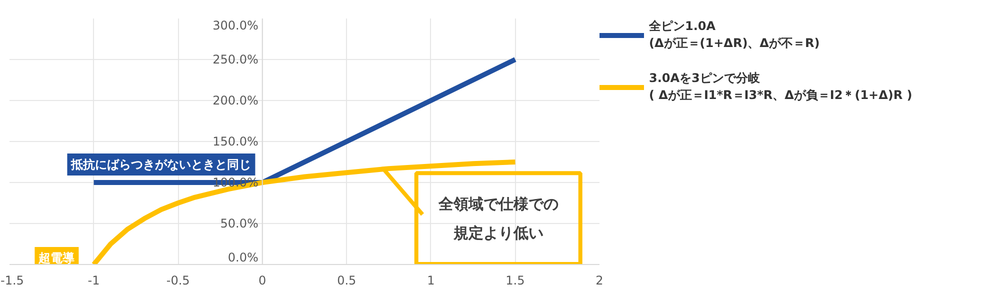 The width and height of the screenshot is (1000, 300). What do you see at coordinates (515, 281) in the screenshot?
I see `x-tick-label: 1.5` at bounding box center [515, 281].